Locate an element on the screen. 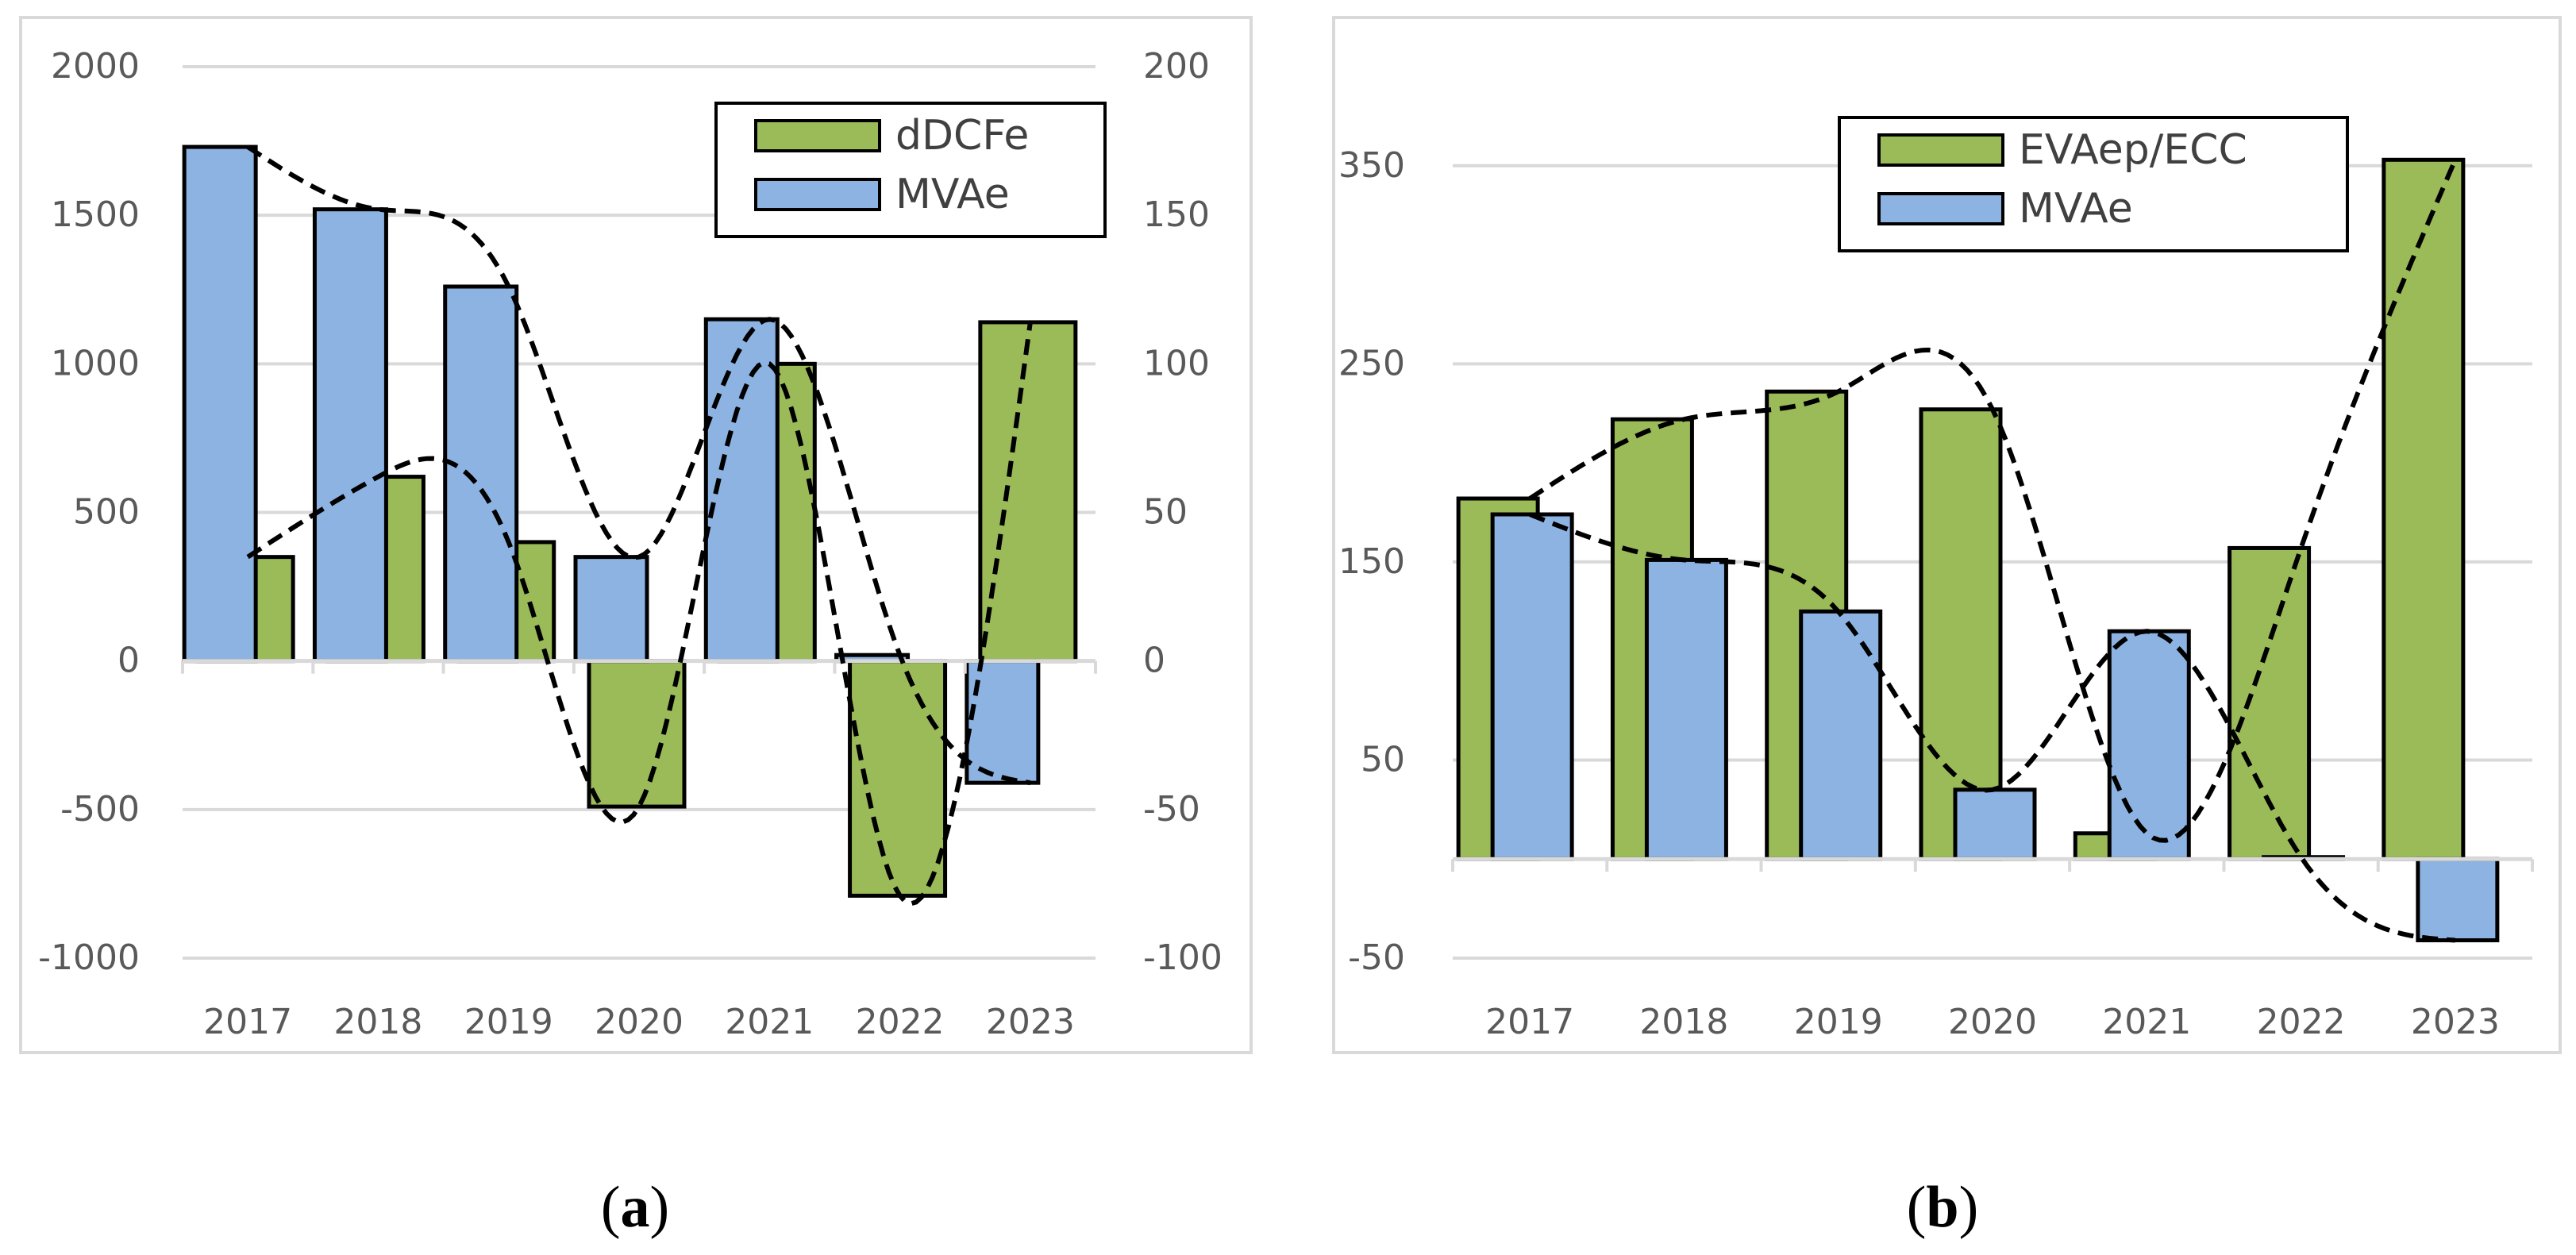  y-tick-label: 50 is located at coordinates (1383, 759).